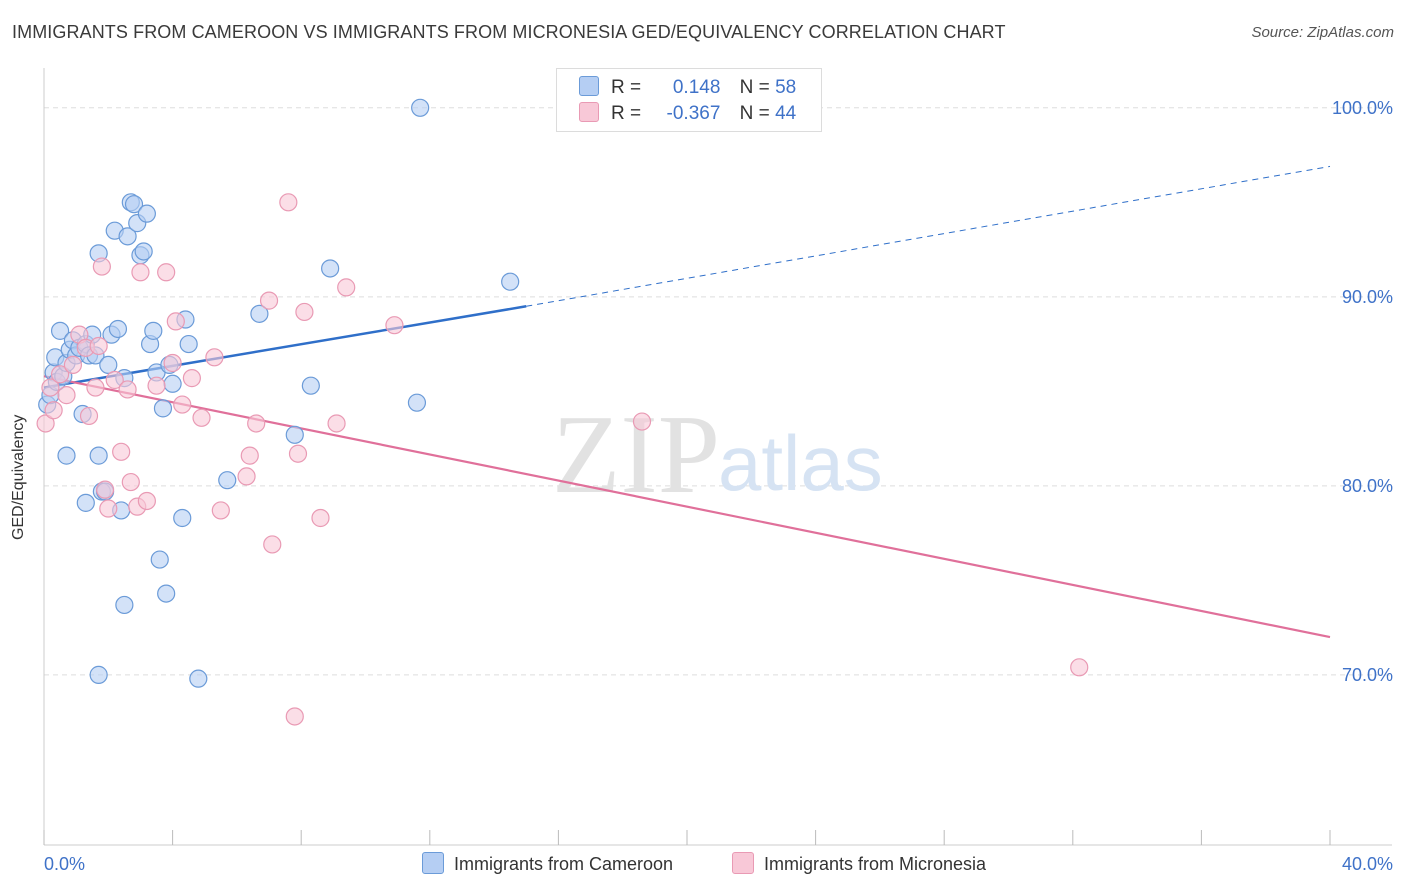  What do you see at coordinates (875, 864) in the screenshot?
I see `legend-label-micronesia: Immigrants from Micronesia` at bounding box center [875, 864].